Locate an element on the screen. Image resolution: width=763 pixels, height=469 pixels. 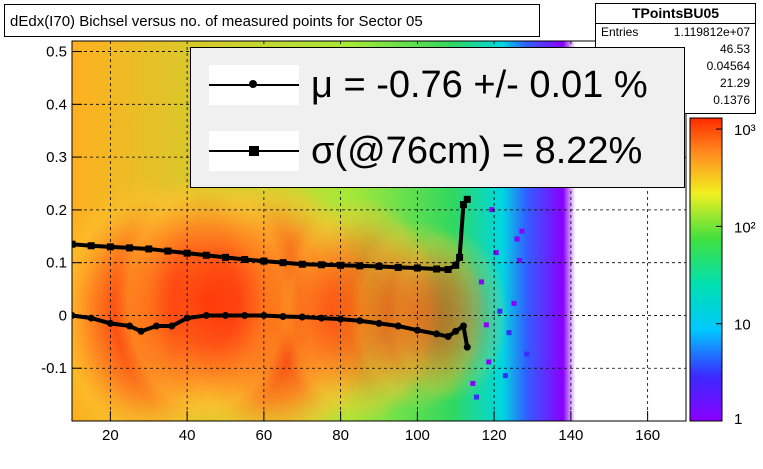
color-scale-label: 10³ is located at coordinates (745, 130).